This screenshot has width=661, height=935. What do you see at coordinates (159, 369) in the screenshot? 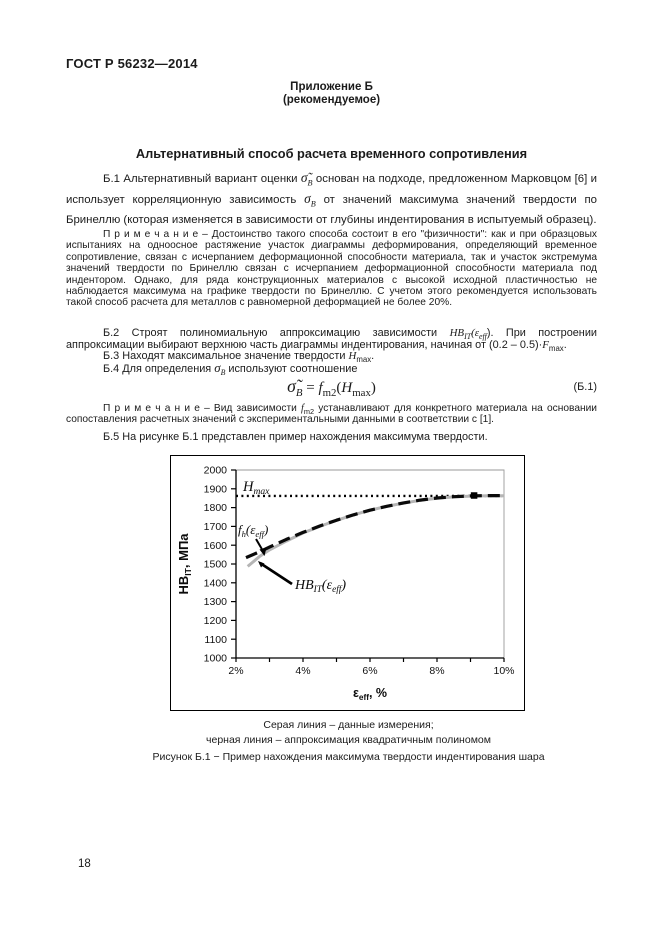
I see `text-segment: Б.4 Для определения` at bounding box center [159, 369].